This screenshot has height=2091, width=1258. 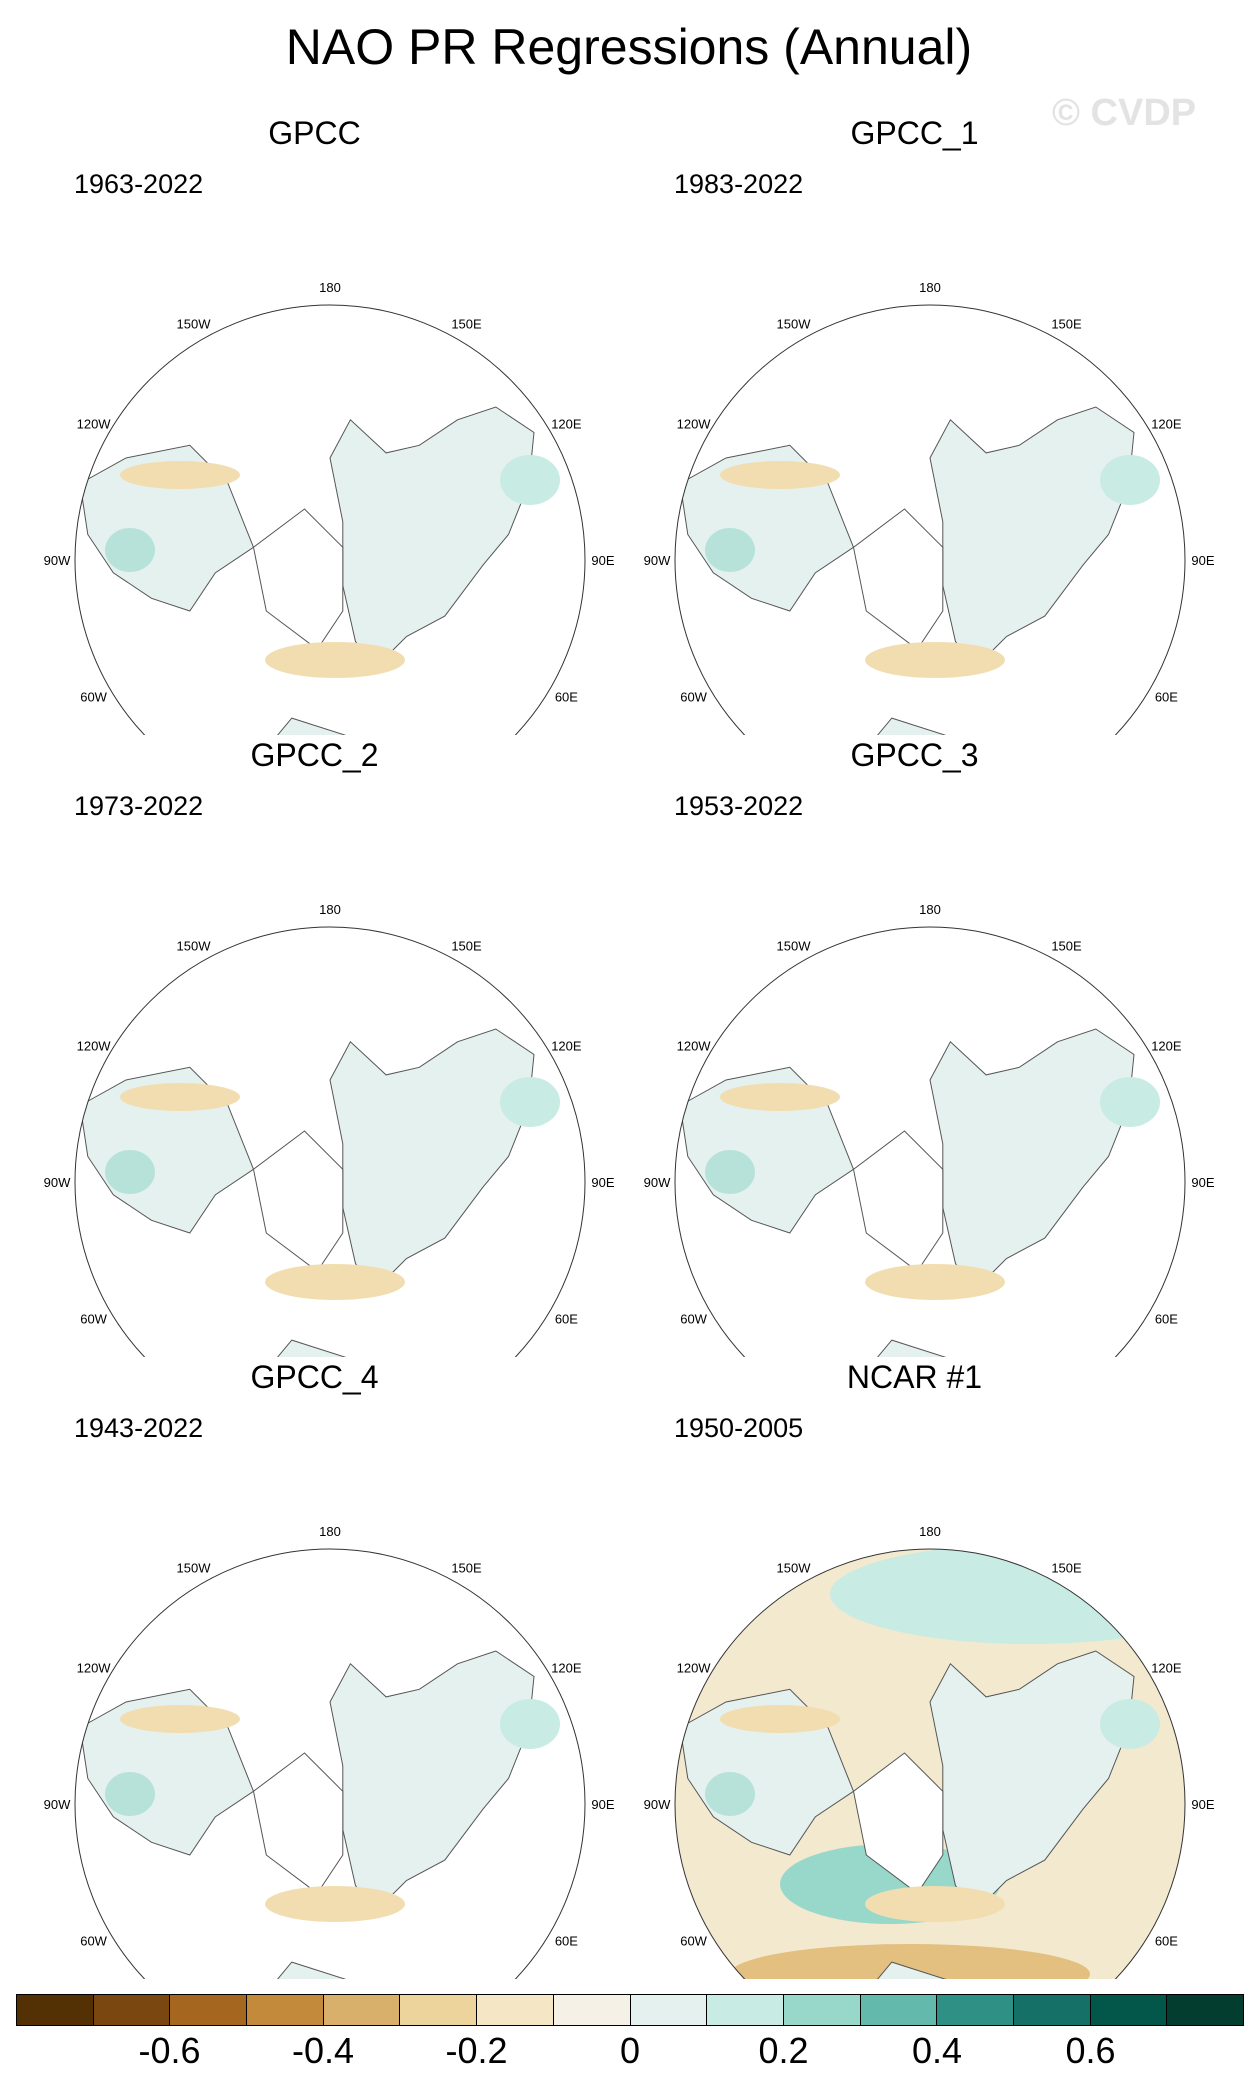 What do you see at coordinates (314, 1377) in the screenshot?
I see `panel-title: GPCC_4` at bounding box center [314, 1377].